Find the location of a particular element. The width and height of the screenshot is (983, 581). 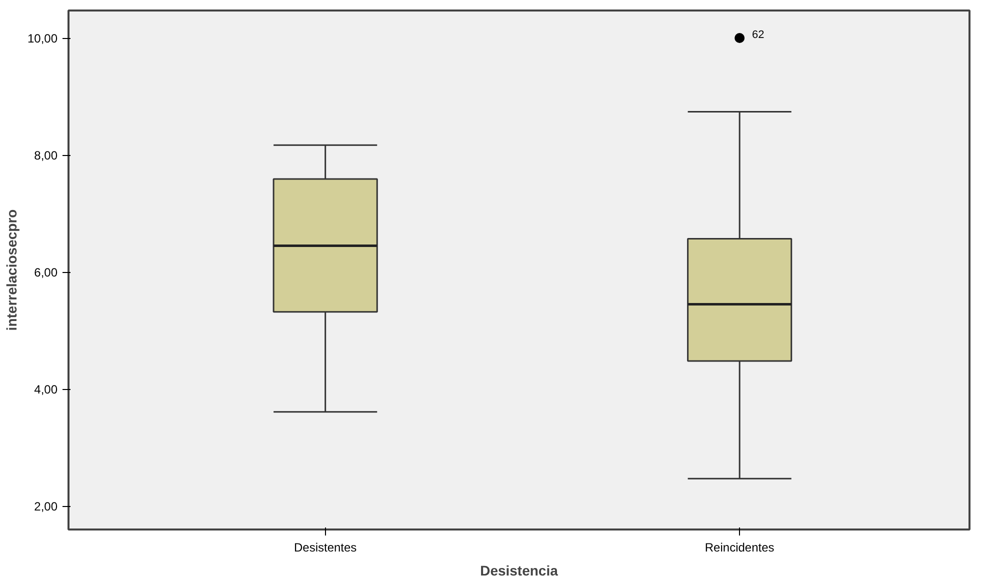

x-tick-label: Desistentes is located at coordinates (325, 547).